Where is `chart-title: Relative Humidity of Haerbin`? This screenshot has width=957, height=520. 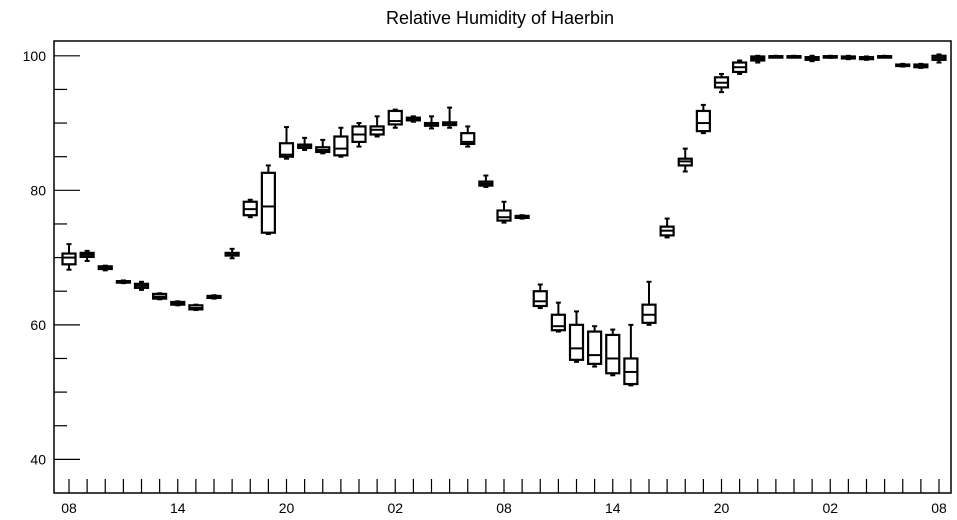 chart-title: Relative Humidity of Haerbin is located at coordinates (500, 18).